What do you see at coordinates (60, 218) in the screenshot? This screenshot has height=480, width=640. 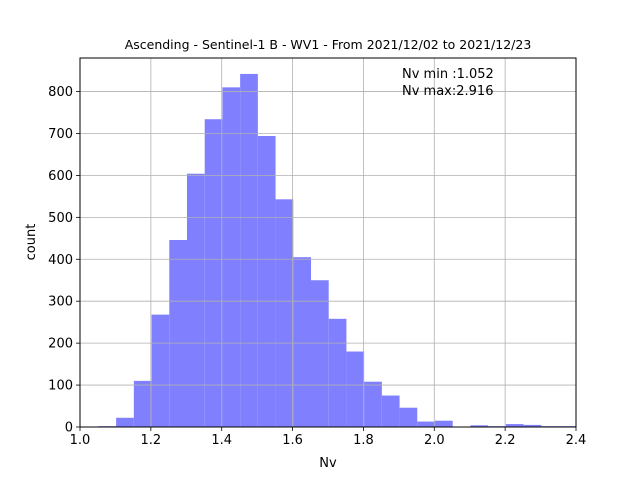 I see `y-tick-label: 500` at bounding box center [60, 218].